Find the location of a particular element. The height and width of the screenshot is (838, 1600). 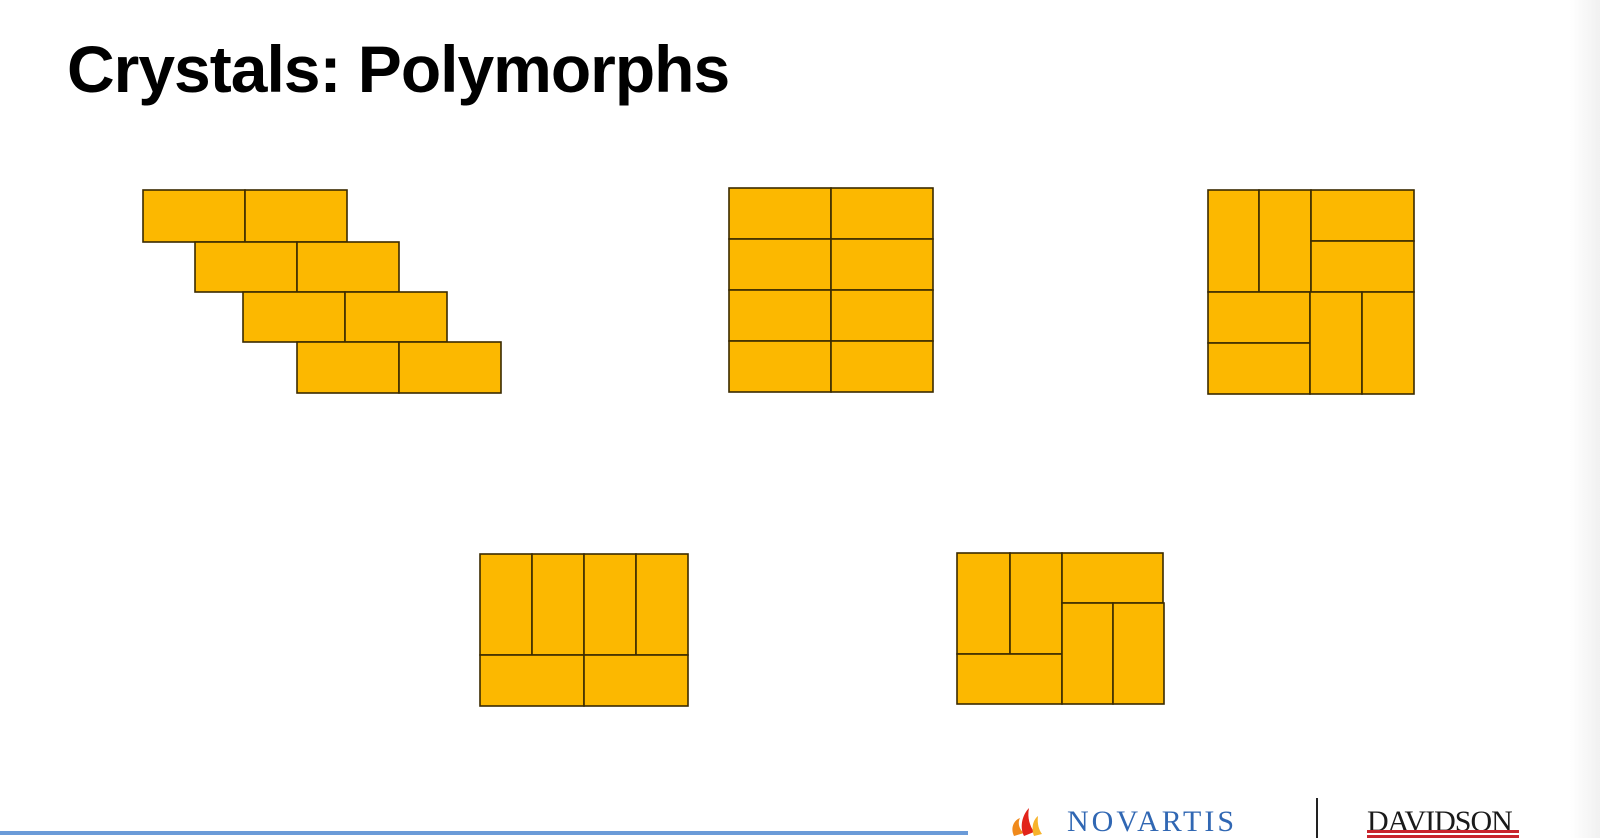

polymorph-1-staircase is located at coordinates (322, 291).